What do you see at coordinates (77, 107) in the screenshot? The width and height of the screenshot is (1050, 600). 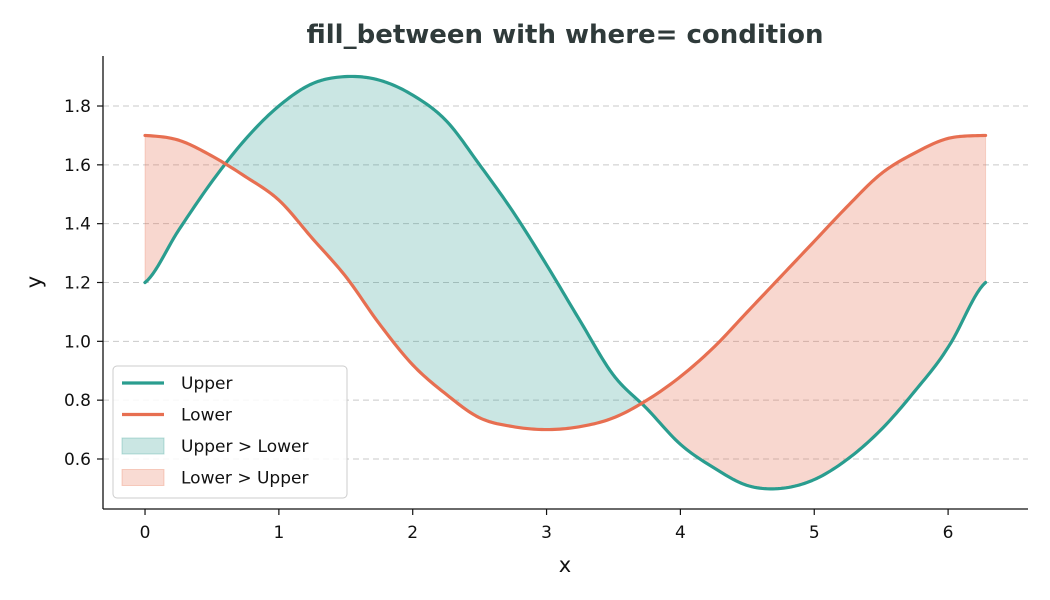 I see `y-tick-label-6: 1.8` at bounding box center [77, 107].